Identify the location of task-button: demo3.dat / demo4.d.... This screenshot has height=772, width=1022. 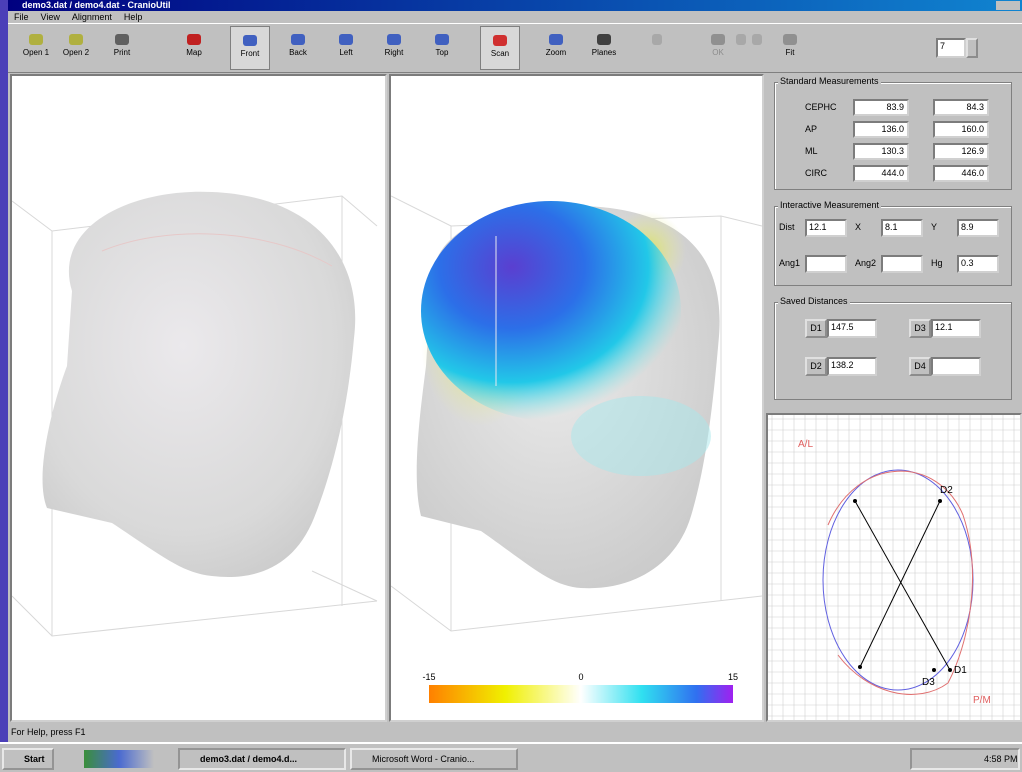
(262, 759).